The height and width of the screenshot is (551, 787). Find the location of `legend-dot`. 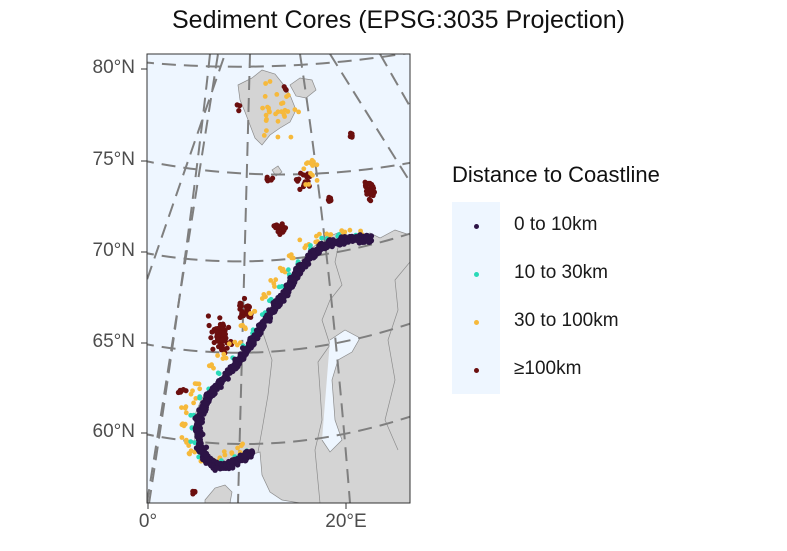

legend-dot is located at coordinates (476, 322).